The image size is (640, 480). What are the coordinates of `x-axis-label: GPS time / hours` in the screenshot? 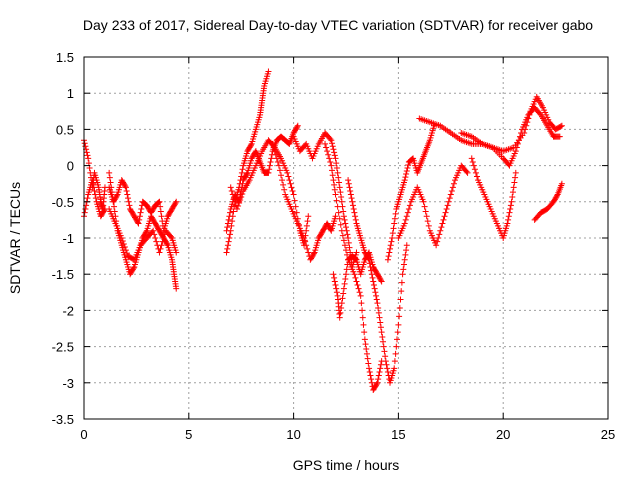 It's located at (346, 465).